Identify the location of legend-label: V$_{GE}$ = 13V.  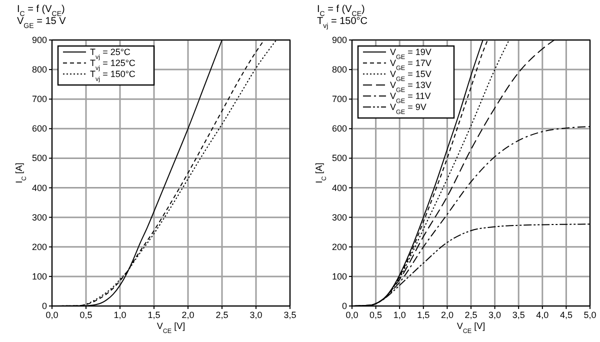
(411, 87).